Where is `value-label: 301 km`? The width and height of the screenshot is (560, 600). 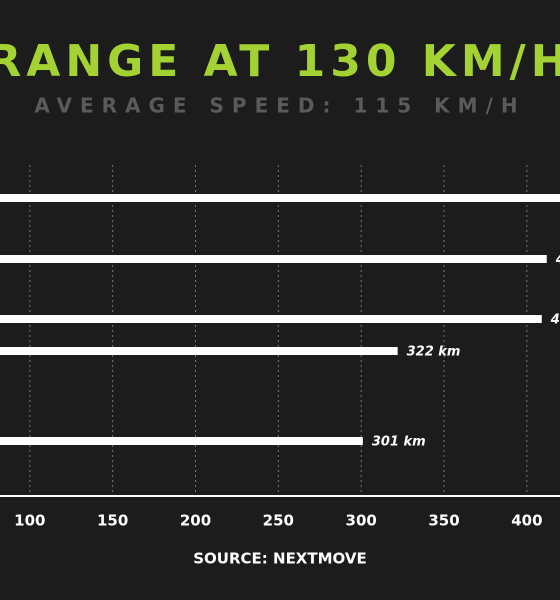
value-label: 301 km is located at coordinates (399, 442).